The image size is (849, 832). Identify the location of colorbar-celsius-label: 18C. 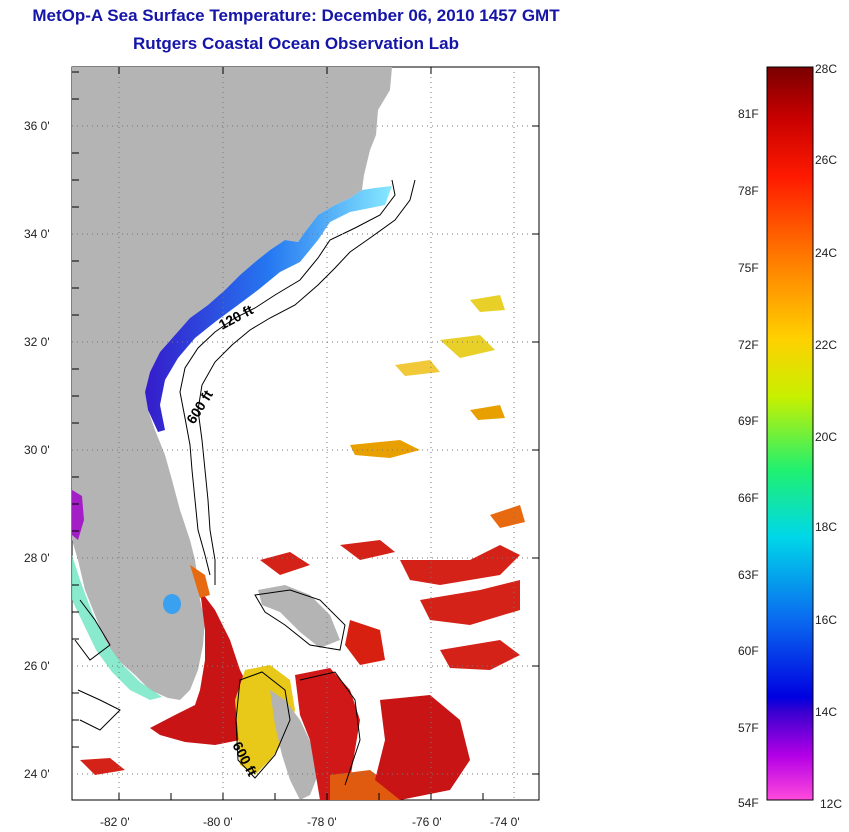
(826, 527).